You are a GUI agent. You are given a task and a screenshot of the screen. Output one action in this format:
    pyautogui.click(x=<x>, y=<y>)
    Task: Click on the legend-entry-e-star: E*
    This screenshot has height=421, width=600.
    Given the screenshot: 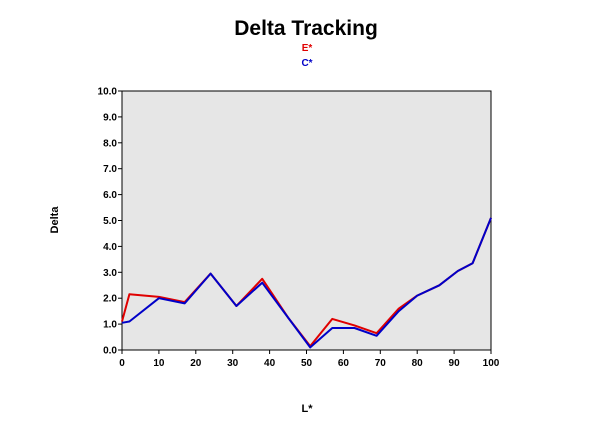 What is the action you would take?
    pyautogui.click(x=307, y=48)
    